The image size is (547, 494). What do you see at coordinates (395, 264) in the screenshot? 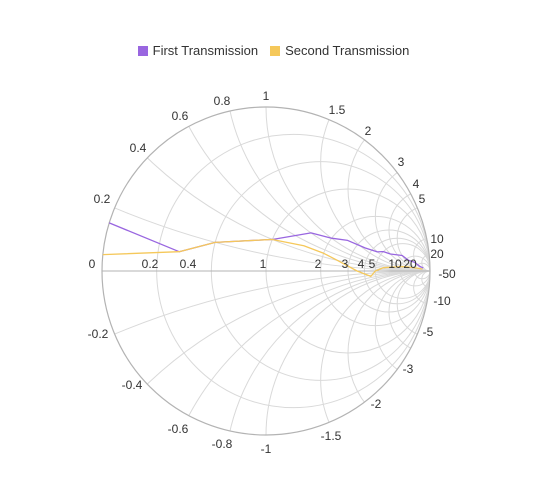
I see `resistance-label: 10` at bounding box center [395, 264].